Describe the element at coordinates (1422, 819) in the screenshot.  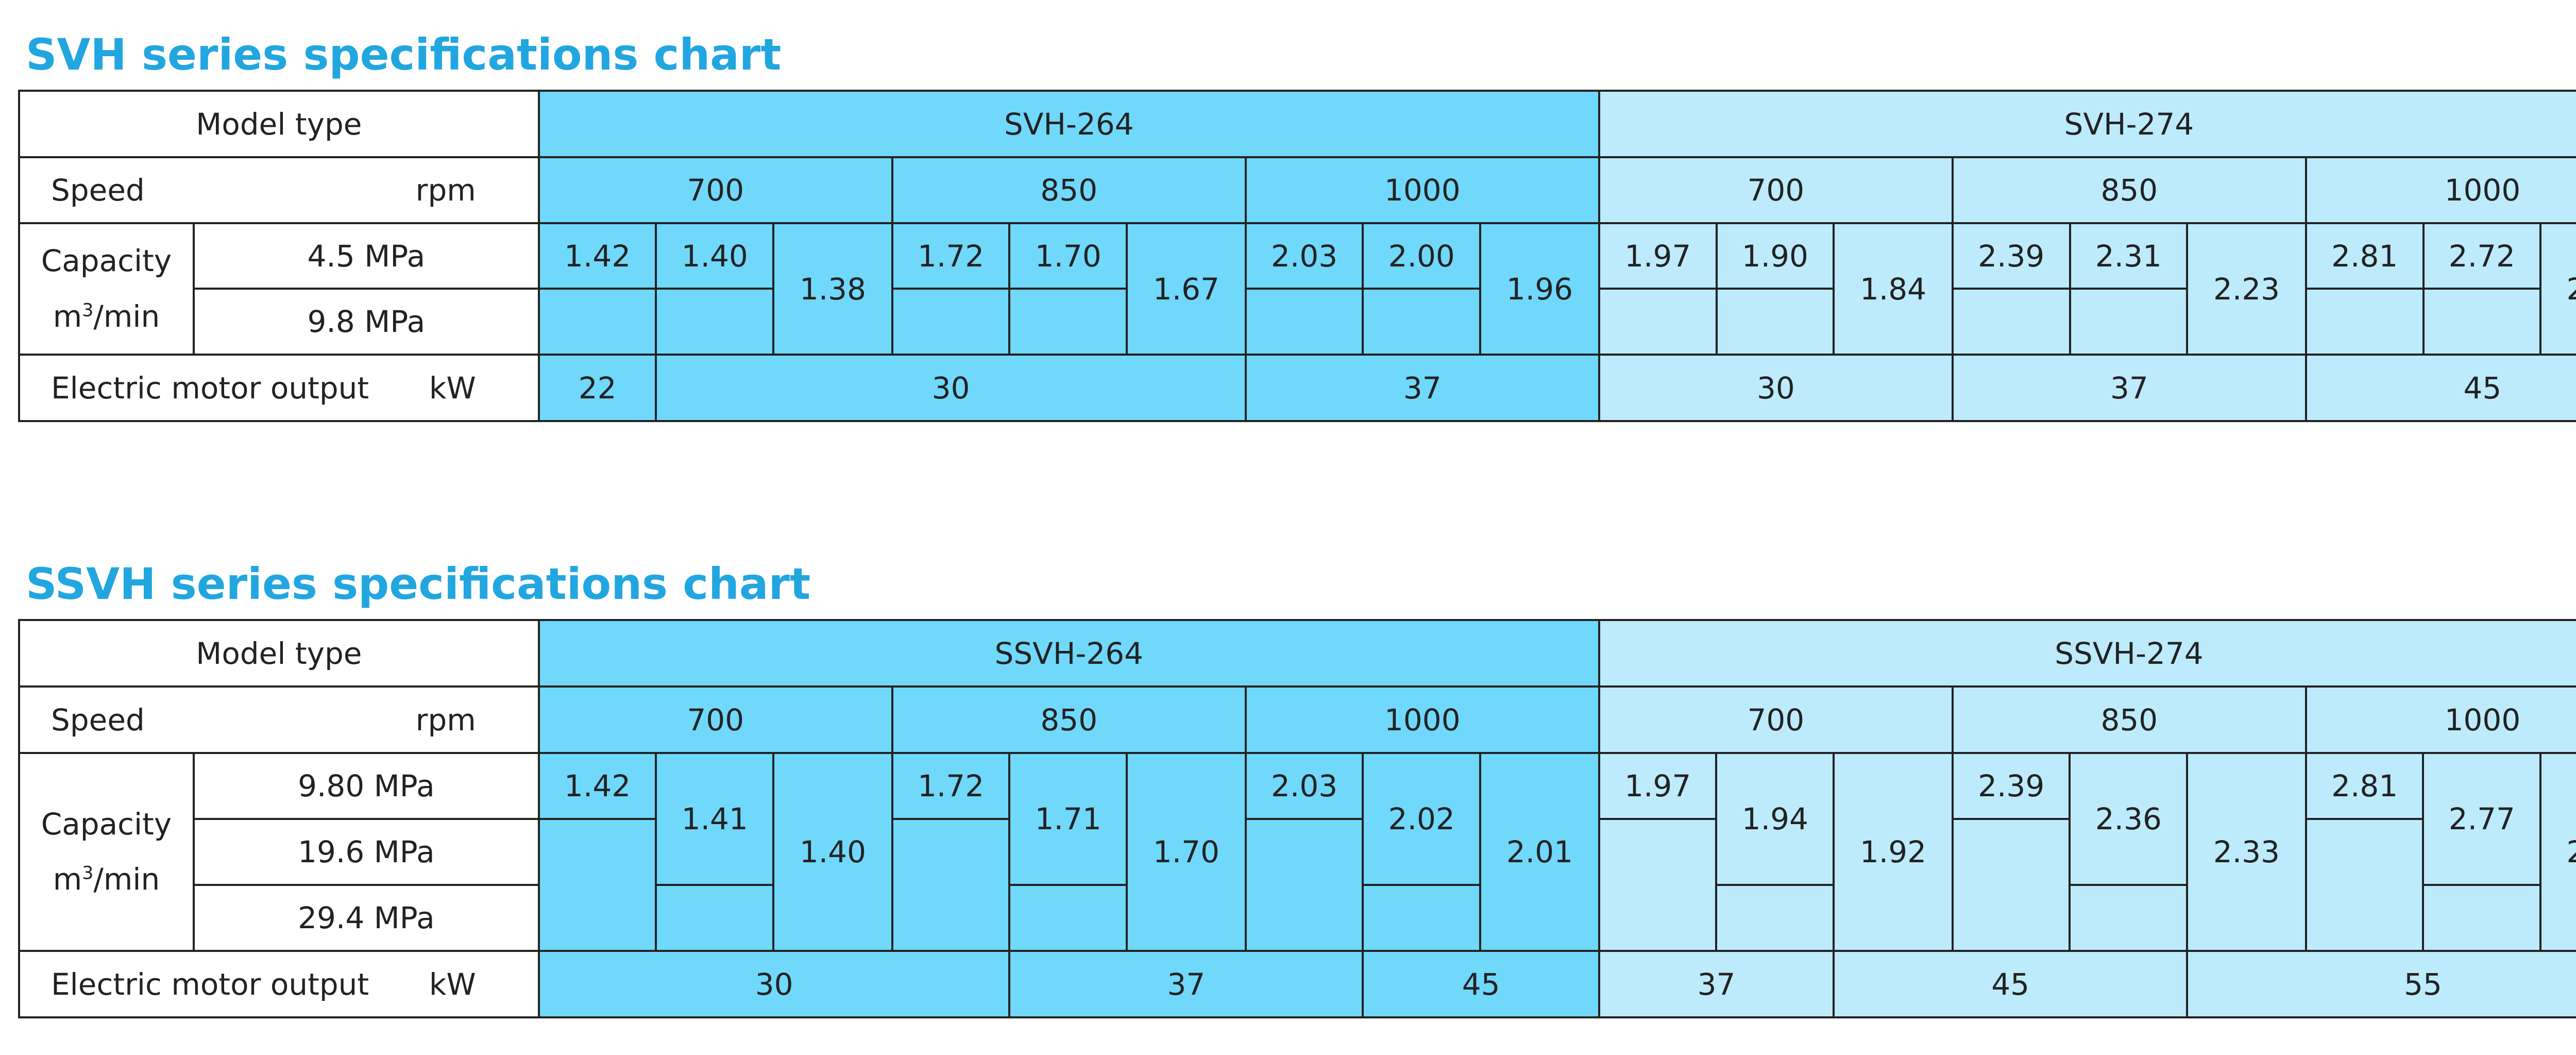
I see `capacity-value: 2.02` at that location.